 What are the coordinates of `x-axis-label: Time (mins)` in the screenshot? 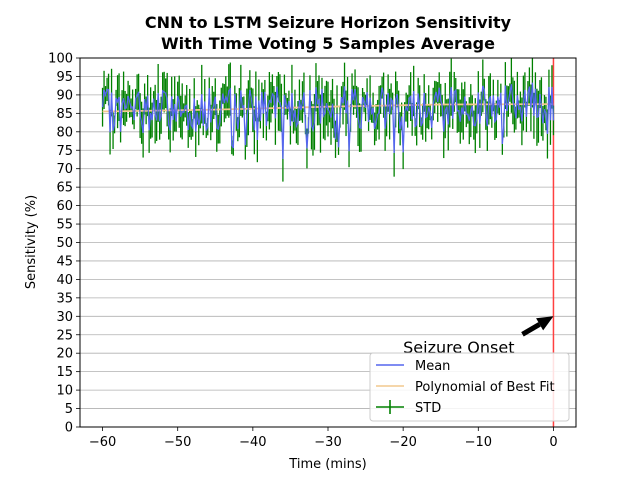 It's located at (327, 464).